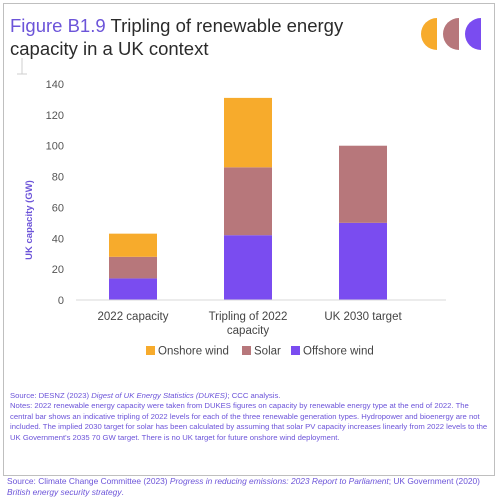 This screenshot has height=504, width=500. What do you see at coordinates (58, 25) in the screenshot?
I see `figure-label: Figure B1.9` at bounding box center [58, 25].